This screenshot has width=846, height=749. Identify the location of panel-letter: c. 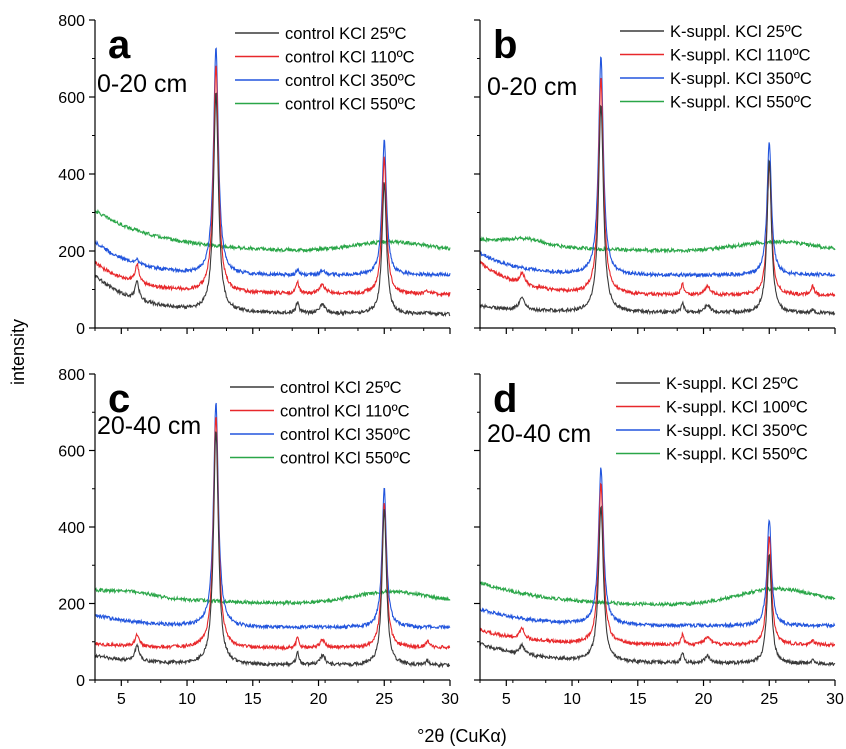
(119, 399).